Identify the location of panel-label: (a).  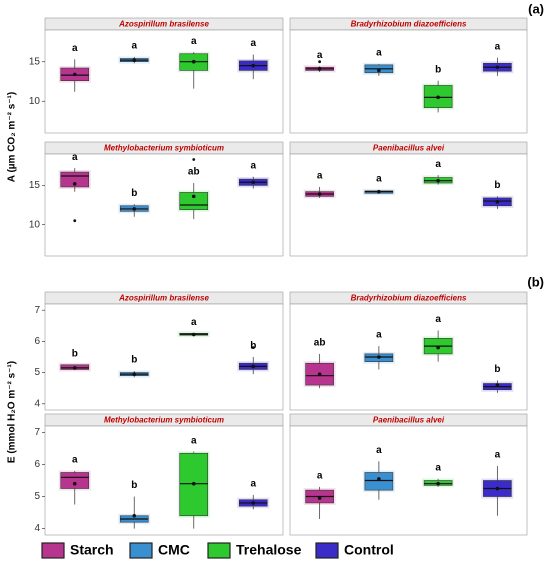
(536, 8).